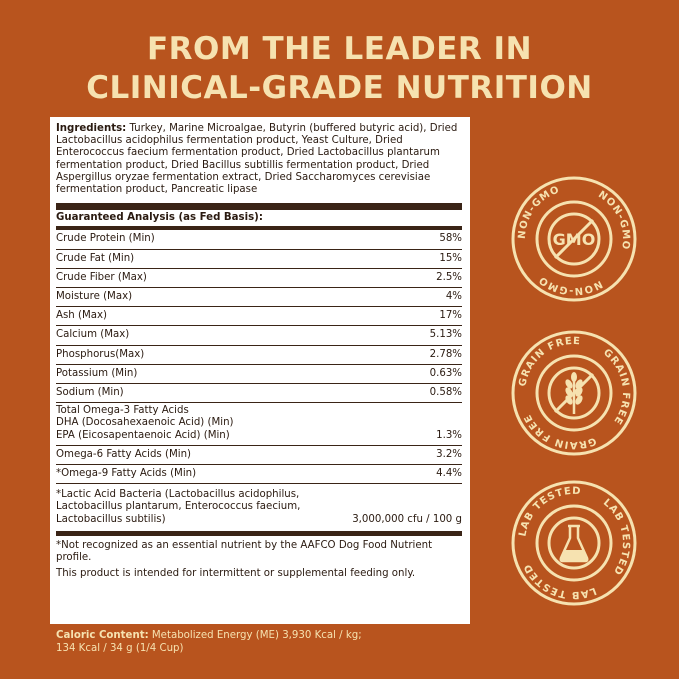 This screenshot has height=679, width=679. I want to click on bacteria-line-3: Lactobacillus subtilis), so click(111, 519).